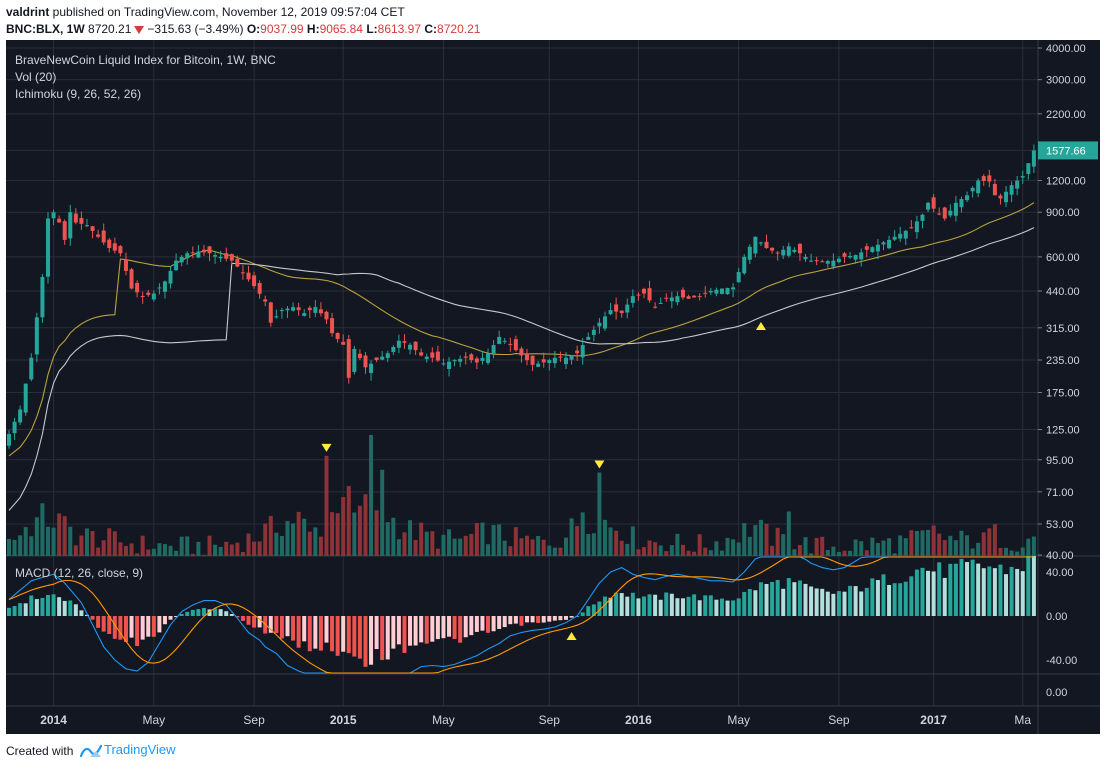 Image resolution: width=1106 pixels, height=768 pixels. What do you see at coordinates (127, 750) in the screenshot?
I see `tradingview-brand: TradingView` at bounding box center [127, 750].